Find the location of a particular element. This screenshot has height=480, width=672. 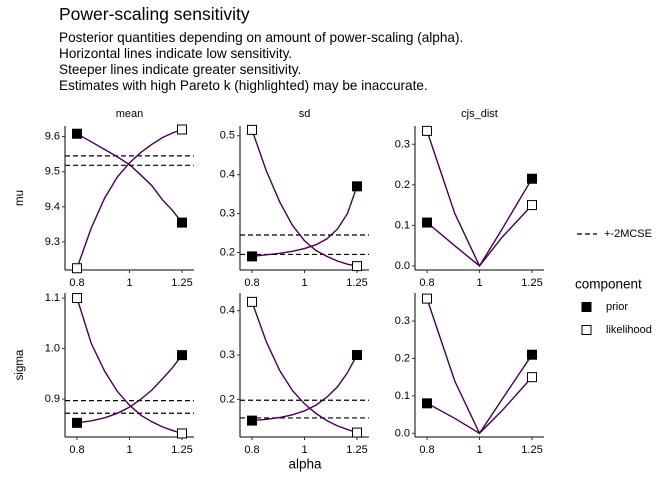

legend: +-2MCSE component prior likelihood is located at coordinates (613, 282).